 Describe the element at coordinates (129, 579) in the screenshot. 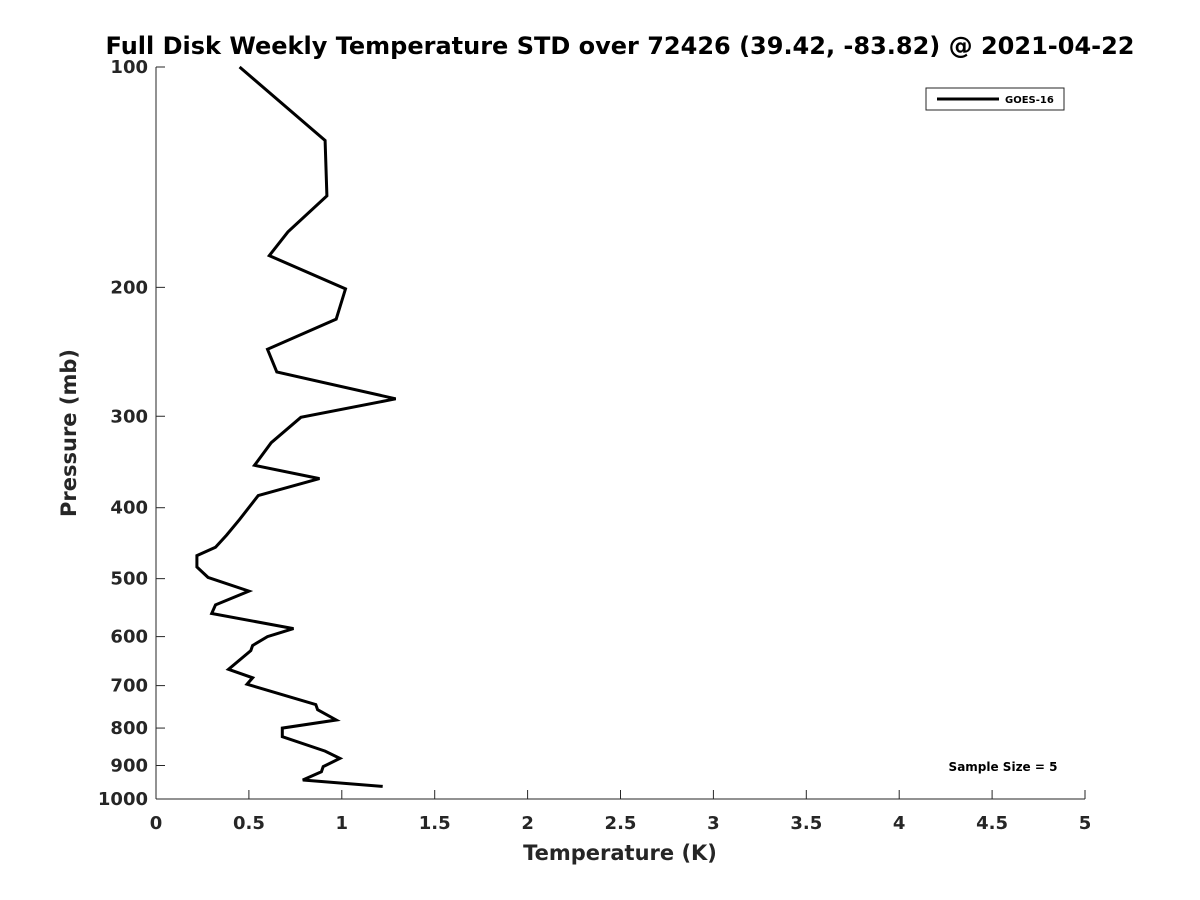

I see `y-tick-label: 500` at that location.